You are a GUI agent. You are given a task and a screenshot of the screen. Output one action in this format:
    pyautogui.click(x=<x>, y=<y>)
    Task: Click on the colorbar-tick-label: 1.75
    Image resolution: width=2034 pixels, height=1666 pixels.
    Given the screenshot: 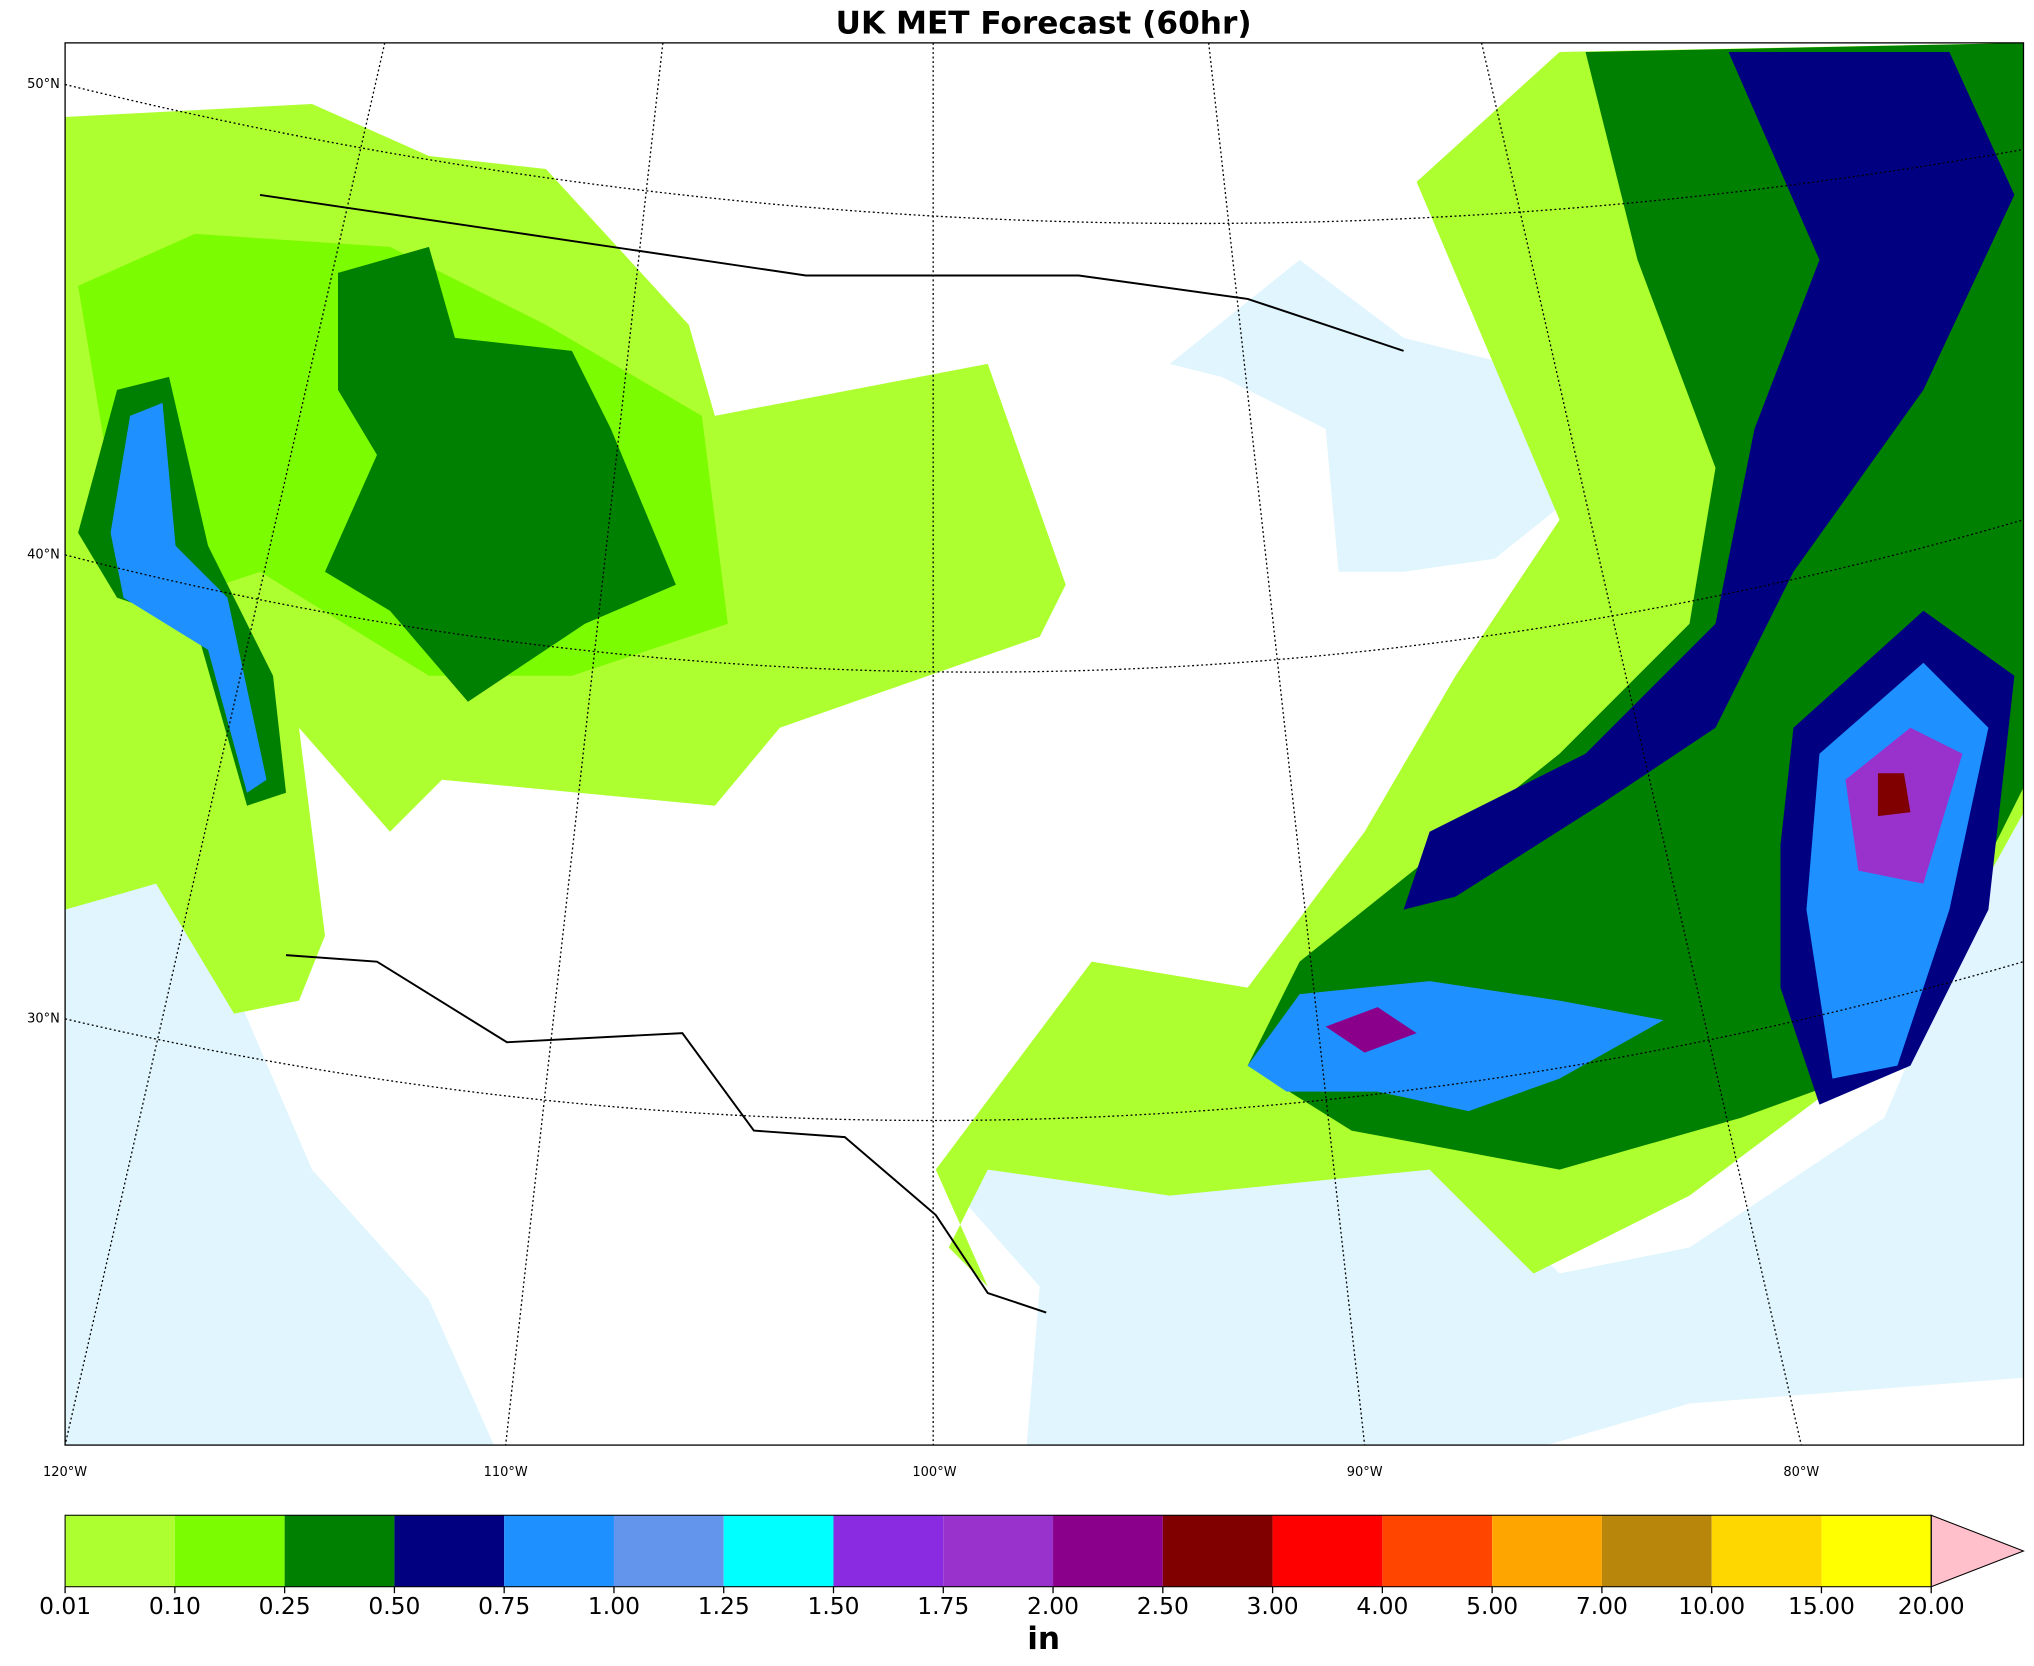 What is the action you would take?
    pyautogui.click(x=943, y=1606)
    